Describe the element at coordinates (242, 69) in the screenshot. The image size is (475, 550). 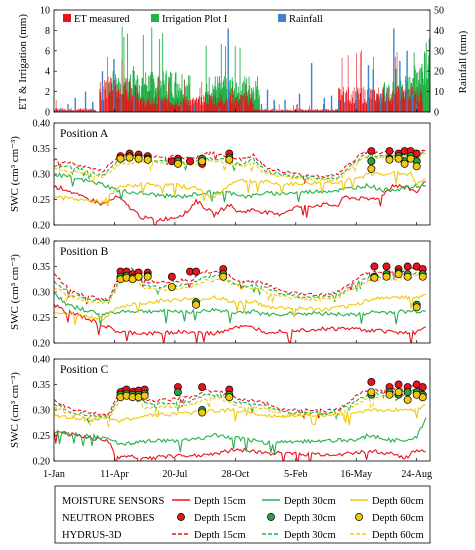
I see `top-bars` at that location.